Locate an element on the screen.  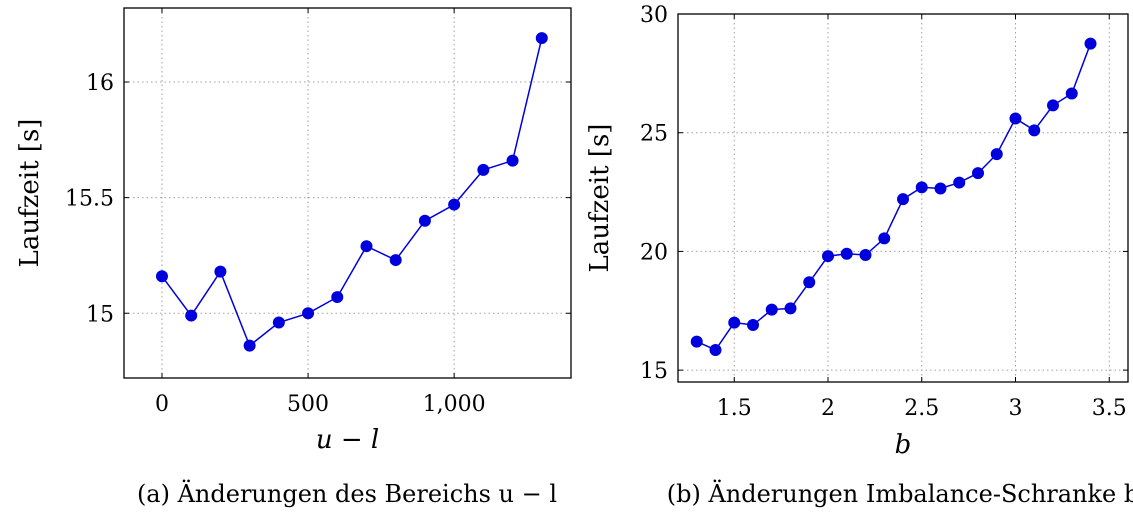
y-tick-label: 30 is located at coordinates (654, 15).